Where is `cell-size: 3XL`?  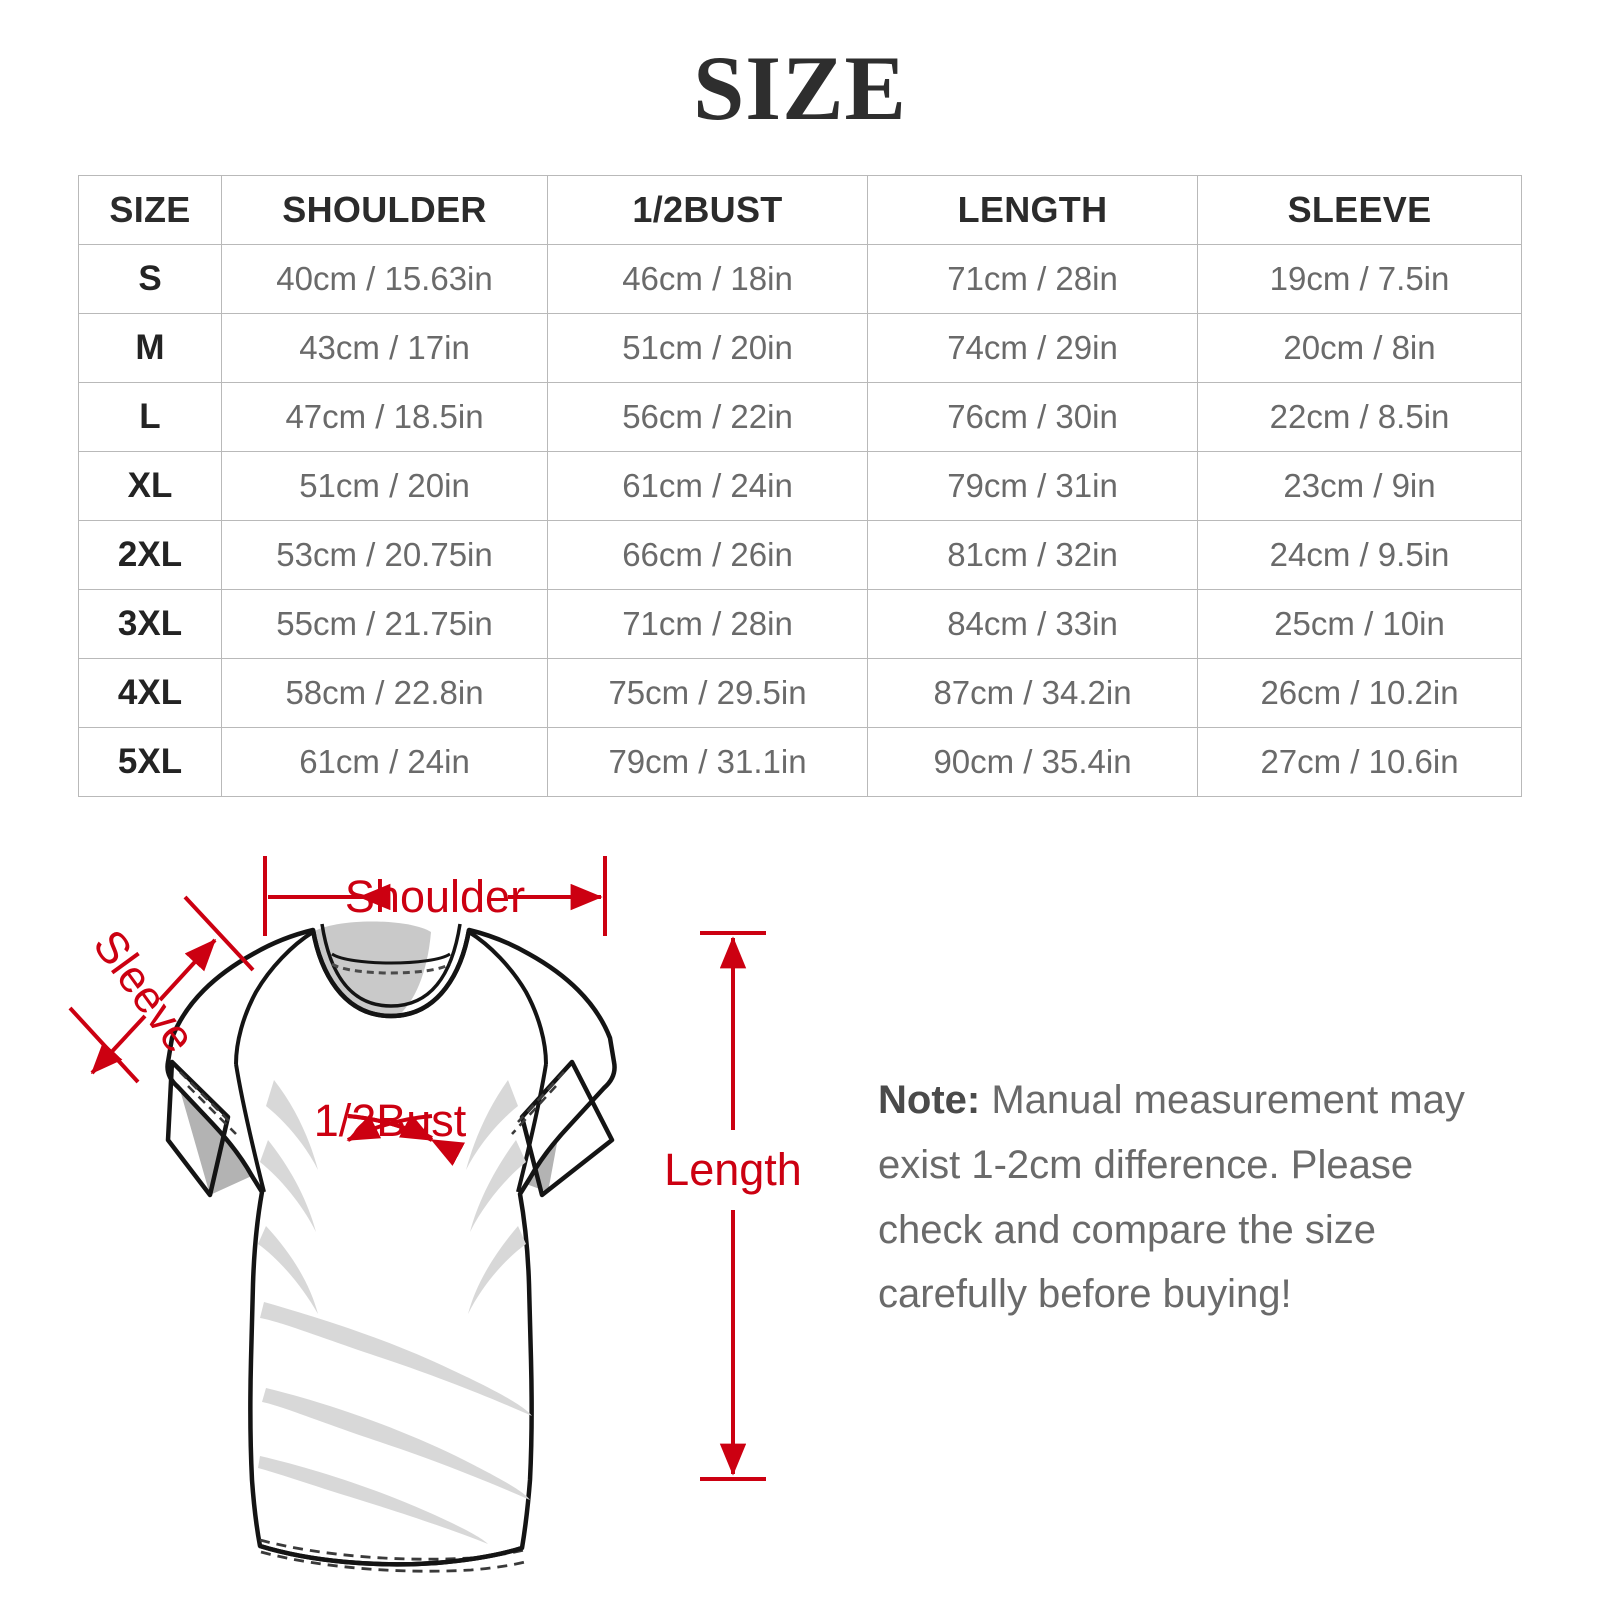 cell-size: 3XL is located at coordinates (150, 624).